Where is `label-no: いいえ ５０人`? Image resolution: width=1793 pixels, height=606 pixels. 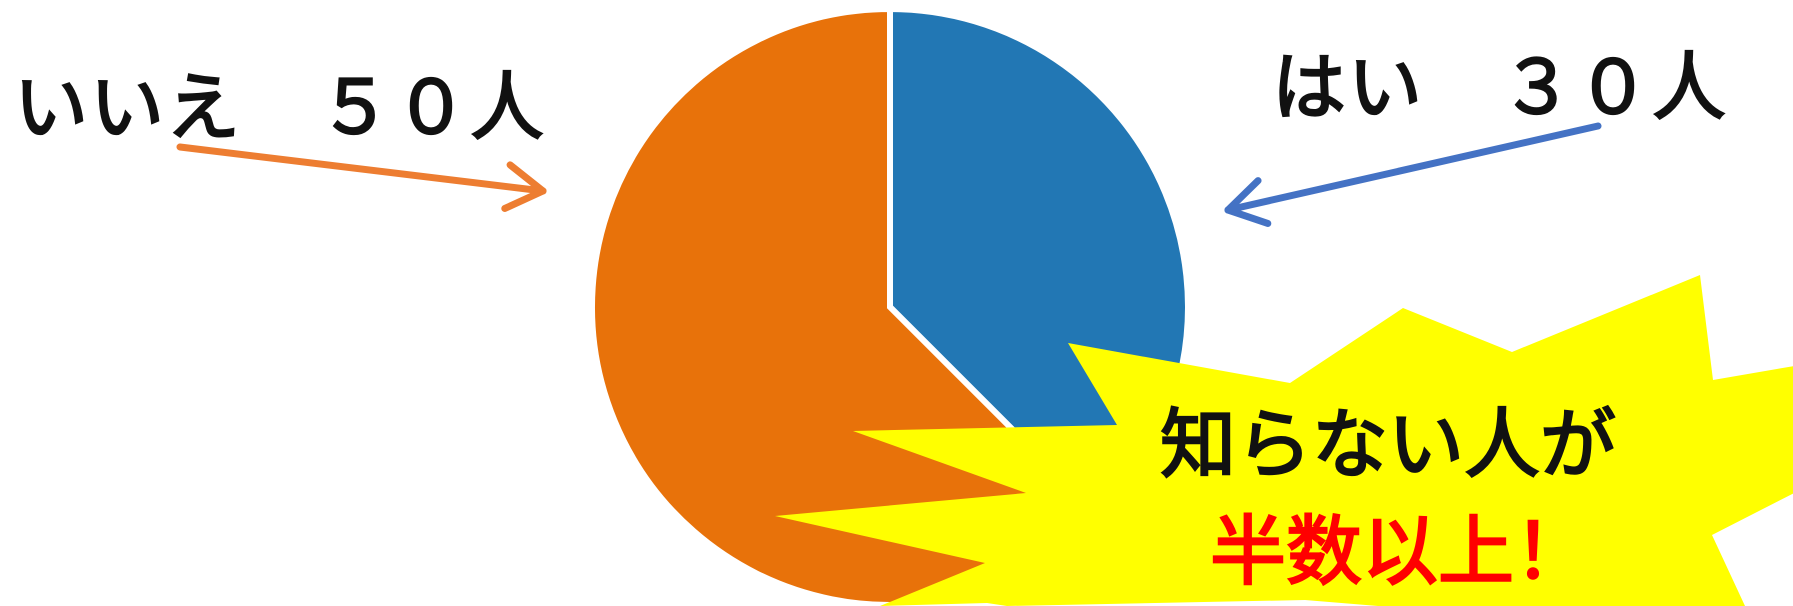
label-no: いいえ ５０人 is located at coordinates (280, 108).